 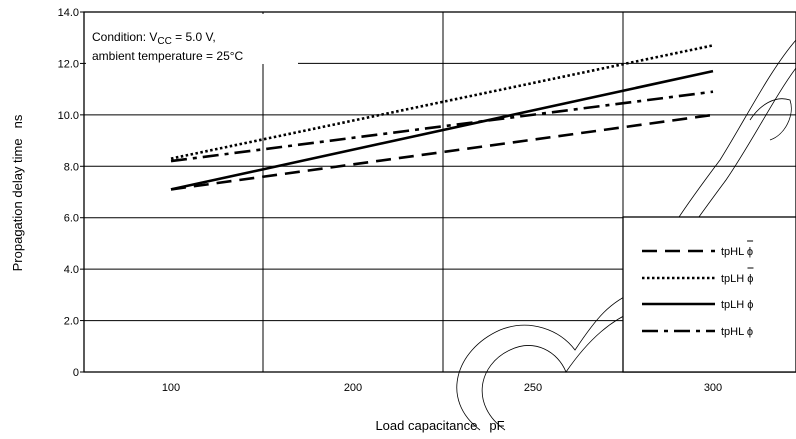 I want to click on legend-label-1: tpHL ϕ, so click(x=737, y=252).